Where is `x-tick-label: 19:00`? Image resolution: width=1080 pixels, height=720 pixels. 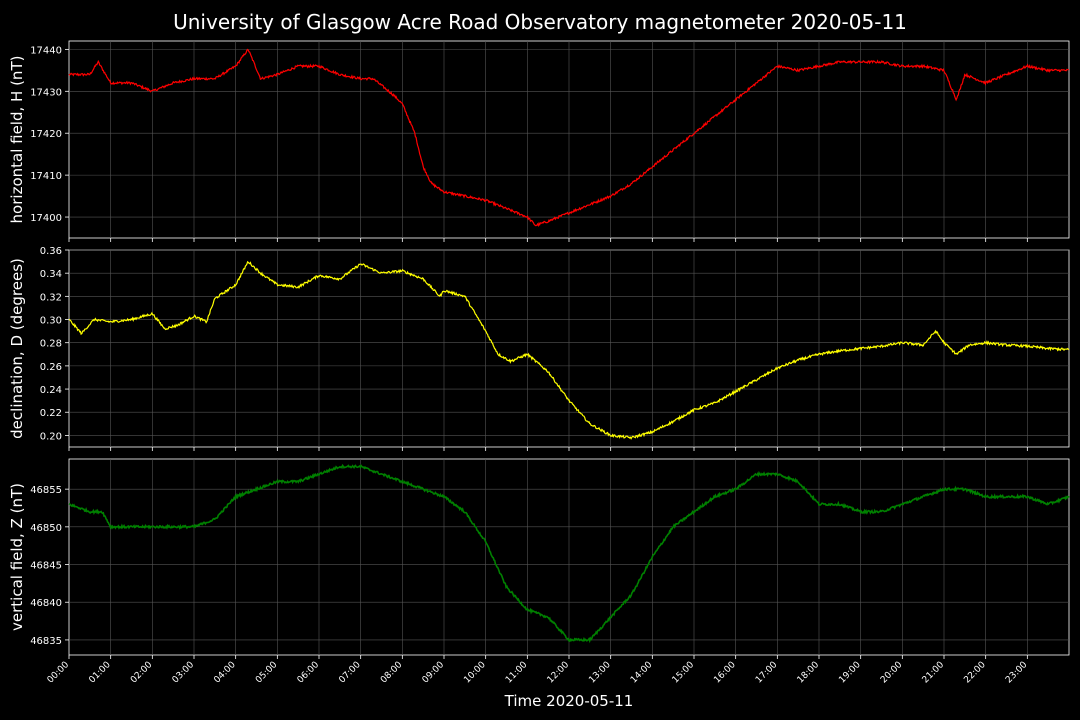
x-tick-label: 19:00 is located at coordinates (850, 673).